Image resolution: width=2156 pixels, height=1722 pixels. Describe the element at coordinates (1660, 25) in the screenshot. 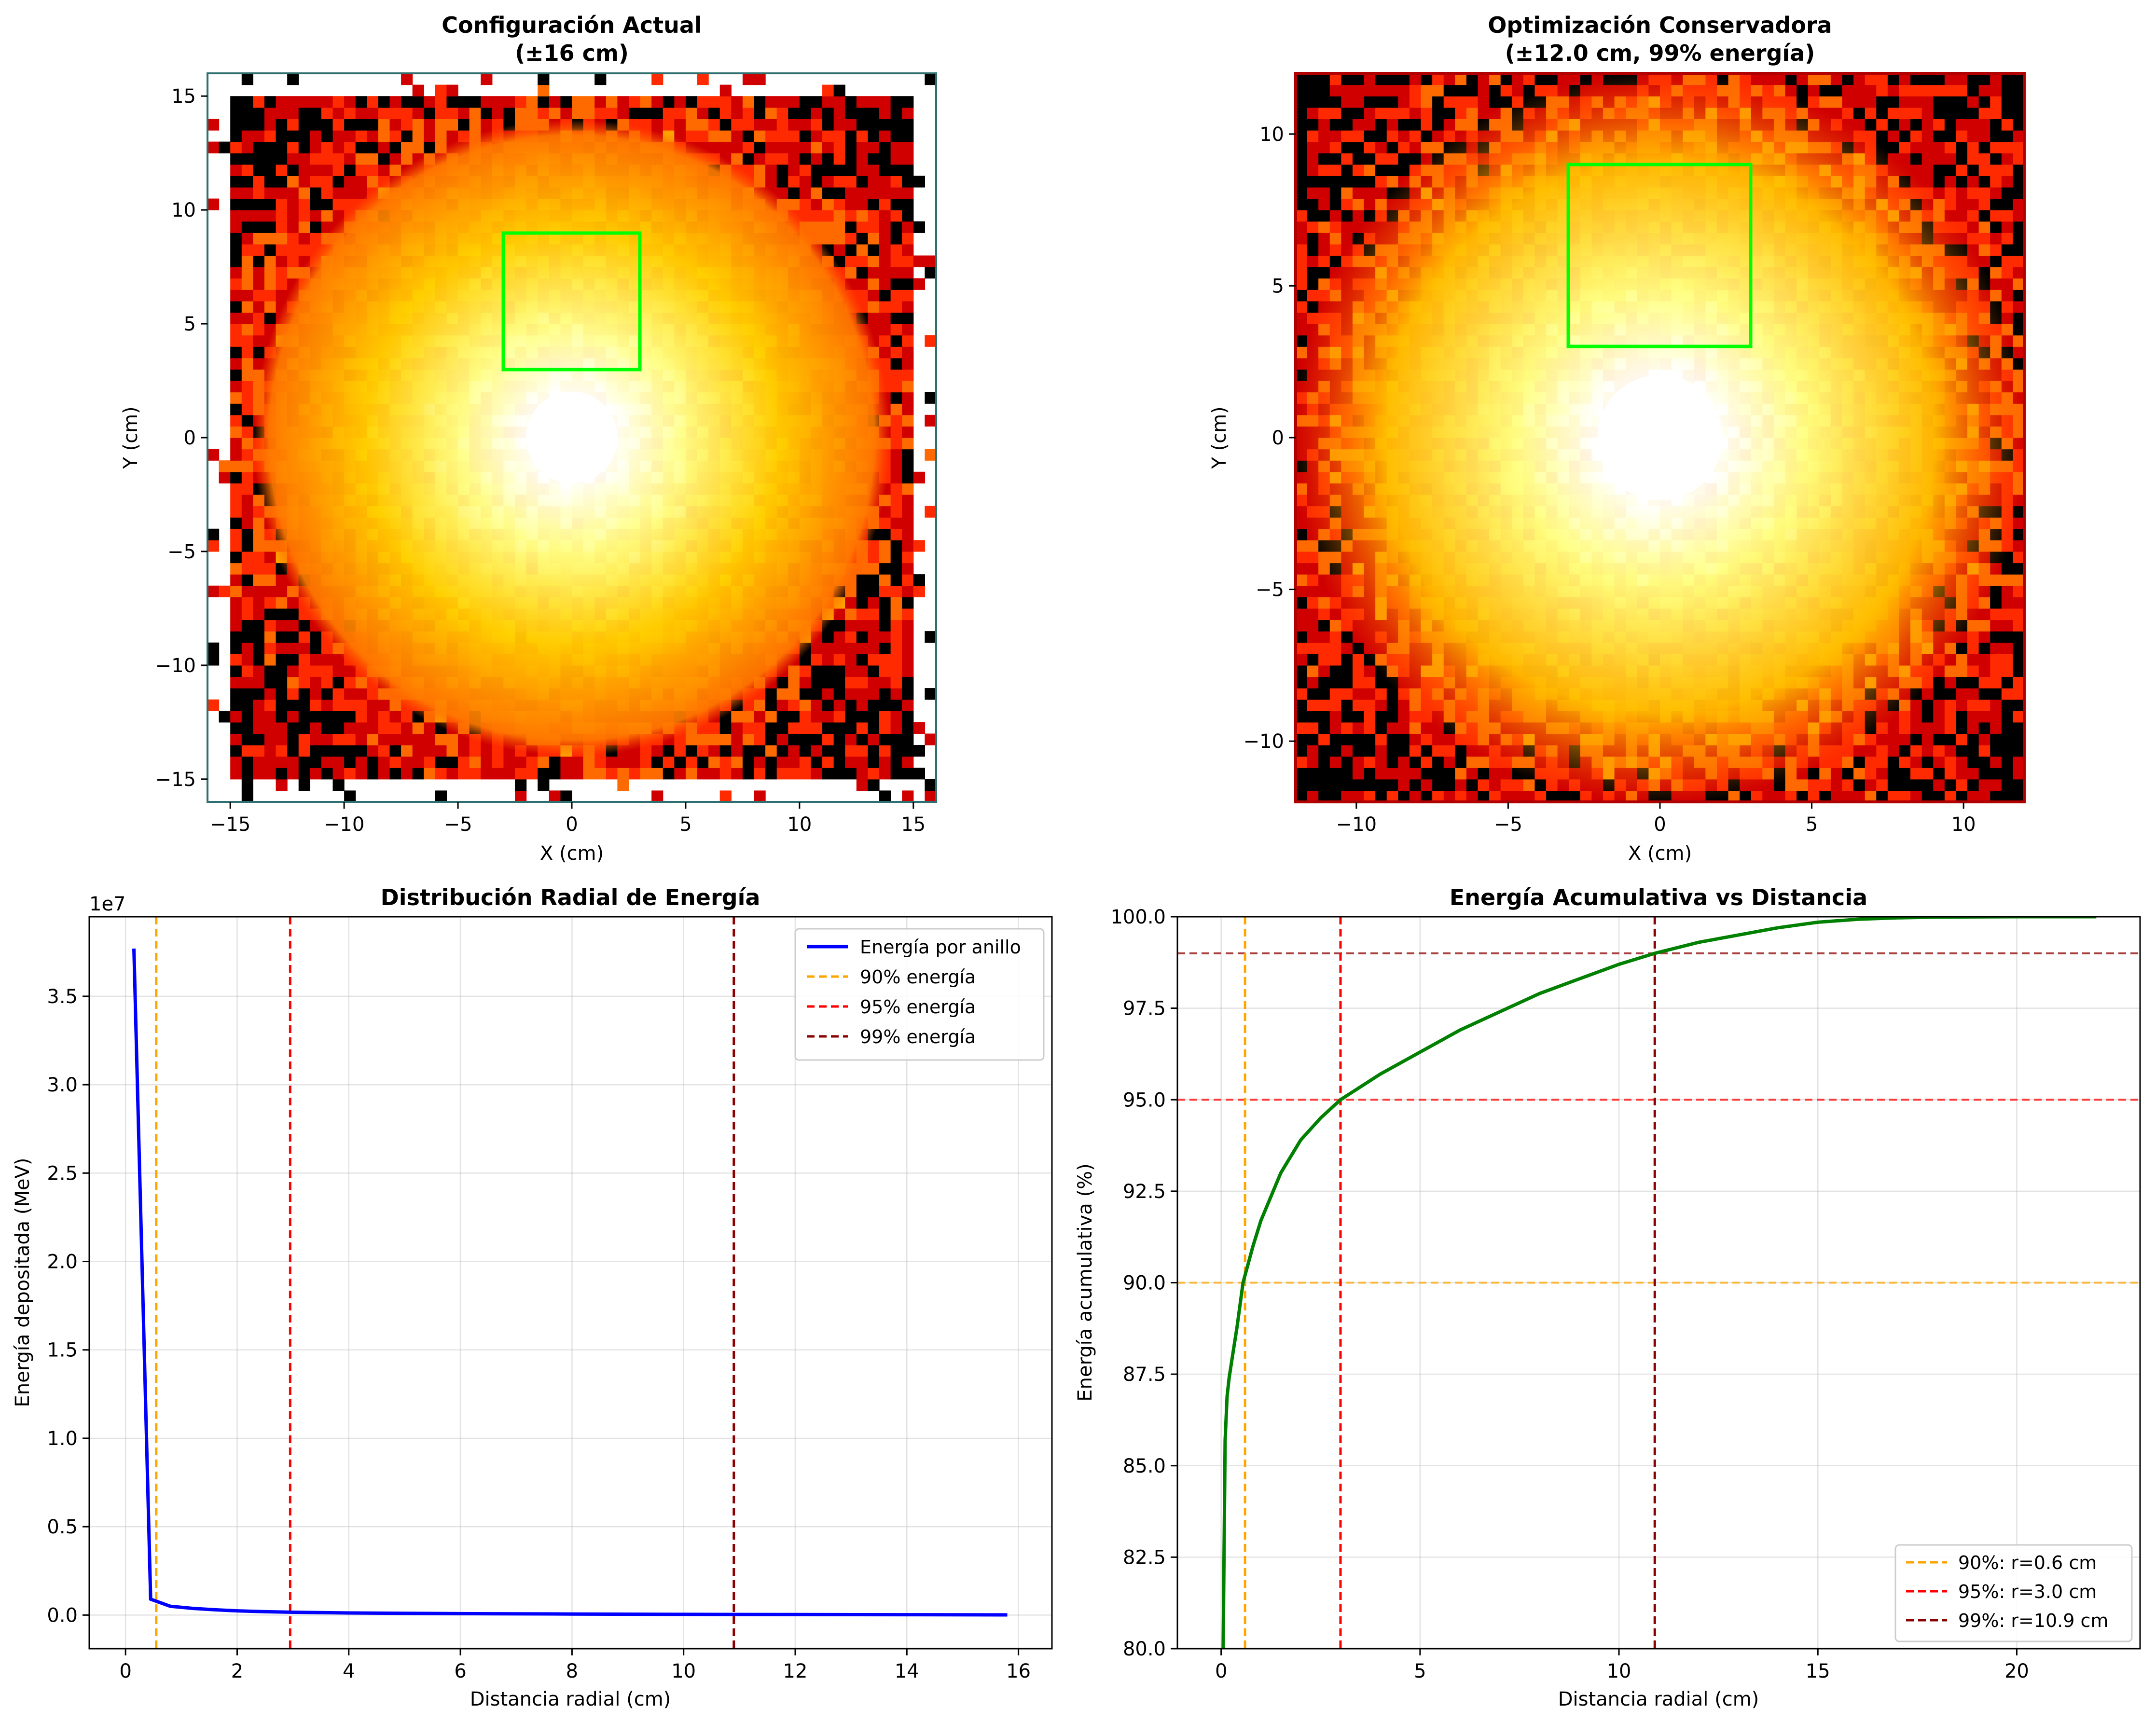

I see `hm2-title-line1: Optimización Conservadora` at that location.